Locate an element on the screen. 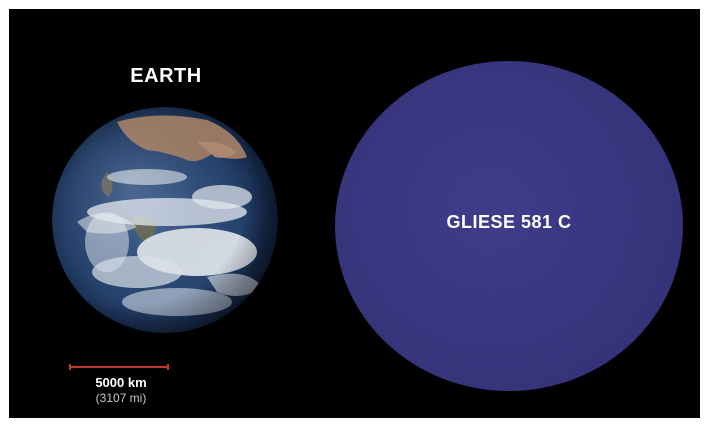 Image resolution: width=709 pixels, height=427 pixels. scale-mi-label: (3107 mi) is located at coordinates (121, 398).